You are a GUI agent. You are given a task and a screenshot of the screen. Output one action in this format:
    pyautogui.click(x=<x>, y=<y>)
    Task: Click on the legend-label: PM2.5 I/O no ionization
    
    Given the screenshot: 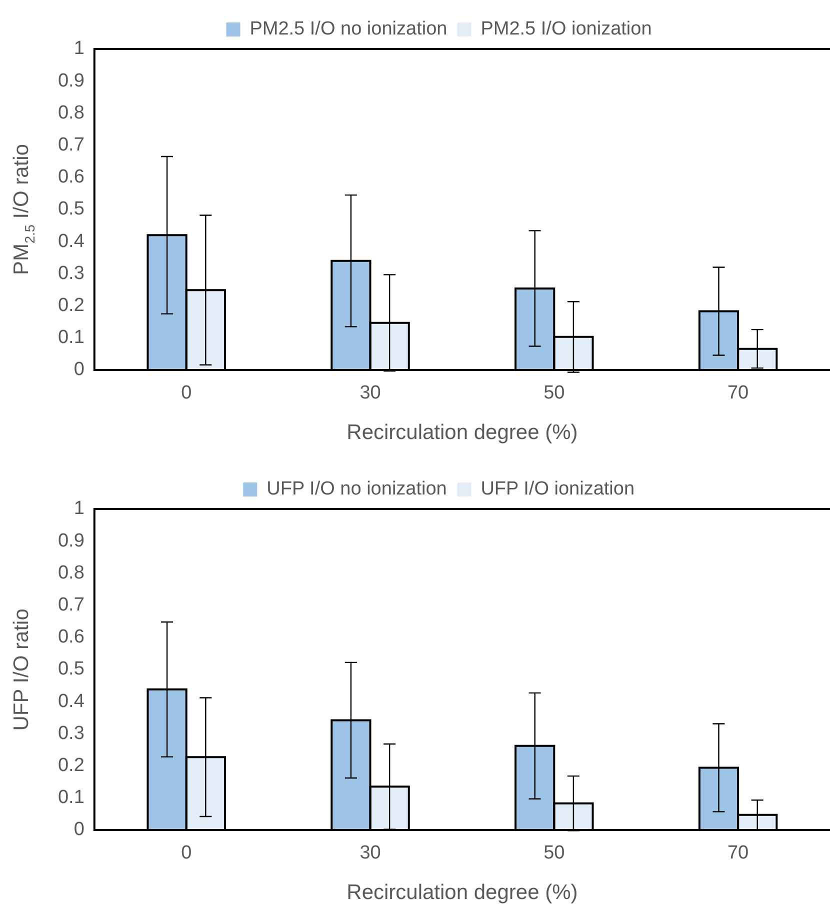 What is the action you would take?
    pyautogui.click(x=349, y=29)
    